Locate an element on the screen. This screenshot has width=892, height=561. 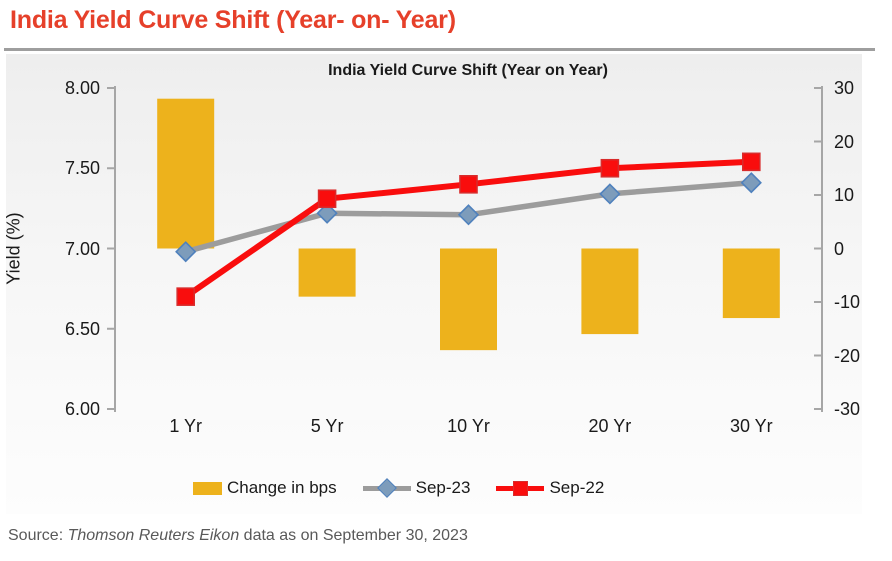
source-prefix: Source: is located at coordinates (38, 535).